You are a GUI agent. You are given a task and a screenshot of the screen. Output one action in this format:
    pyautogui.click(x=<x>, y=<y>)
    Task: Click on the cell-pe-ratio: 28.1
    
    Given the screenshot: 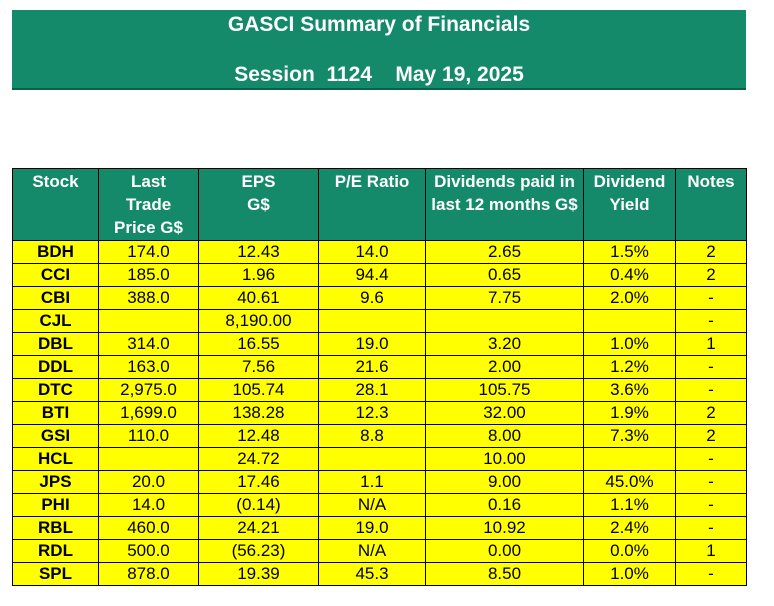 What is the action you would take?
    pyautogui.click(x=372, y=390)
    